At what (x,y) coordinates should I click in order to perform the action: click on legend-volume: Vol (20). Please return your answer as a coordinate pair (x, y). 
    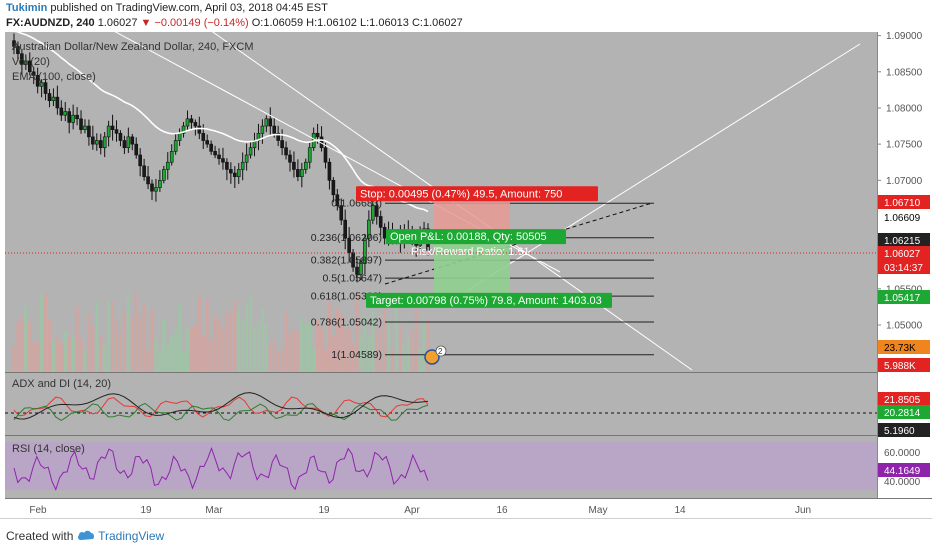
    Looking at the image, I should click on (31, 62).